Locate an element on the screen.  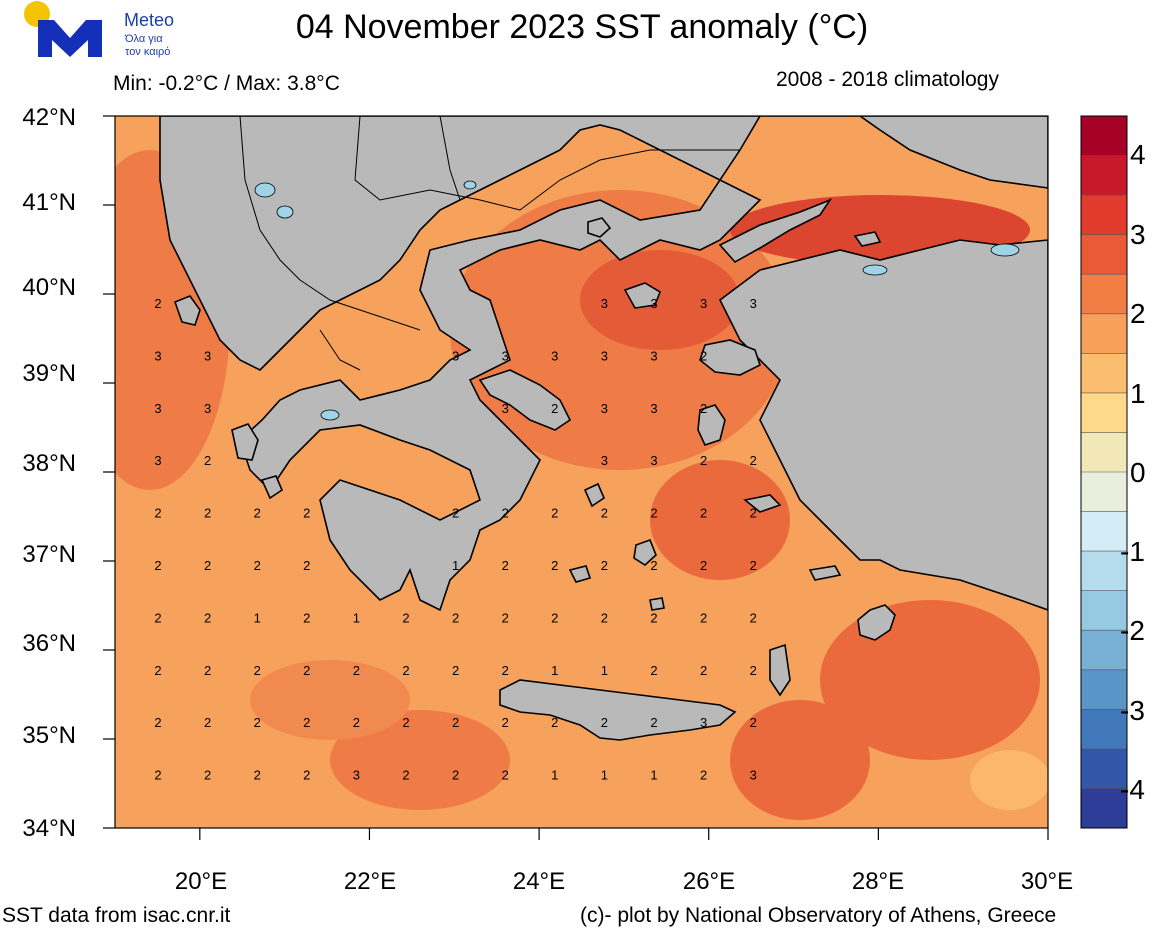
marmara-island is located at coordinates (867, 239).